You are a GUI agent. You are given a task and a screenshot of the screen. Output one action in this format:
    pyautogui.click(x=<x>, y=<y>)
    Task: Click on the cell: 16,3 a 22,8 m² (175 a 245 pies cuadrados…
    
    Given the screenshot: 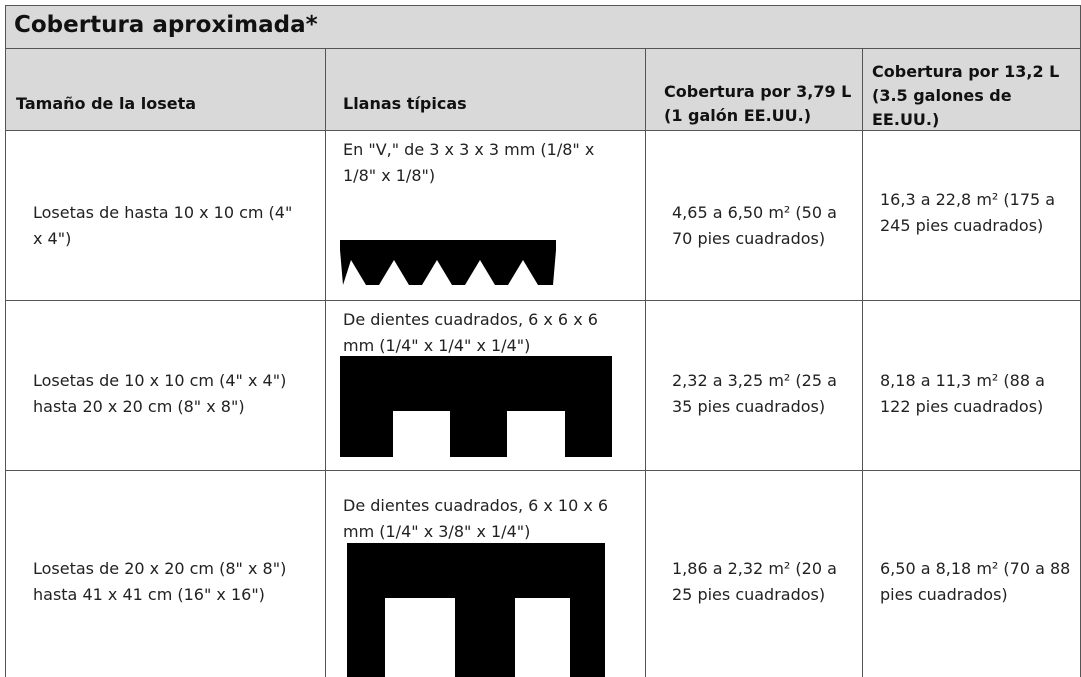 What is the action you would take?
    pyautogui.click(x=968, y=212)
    